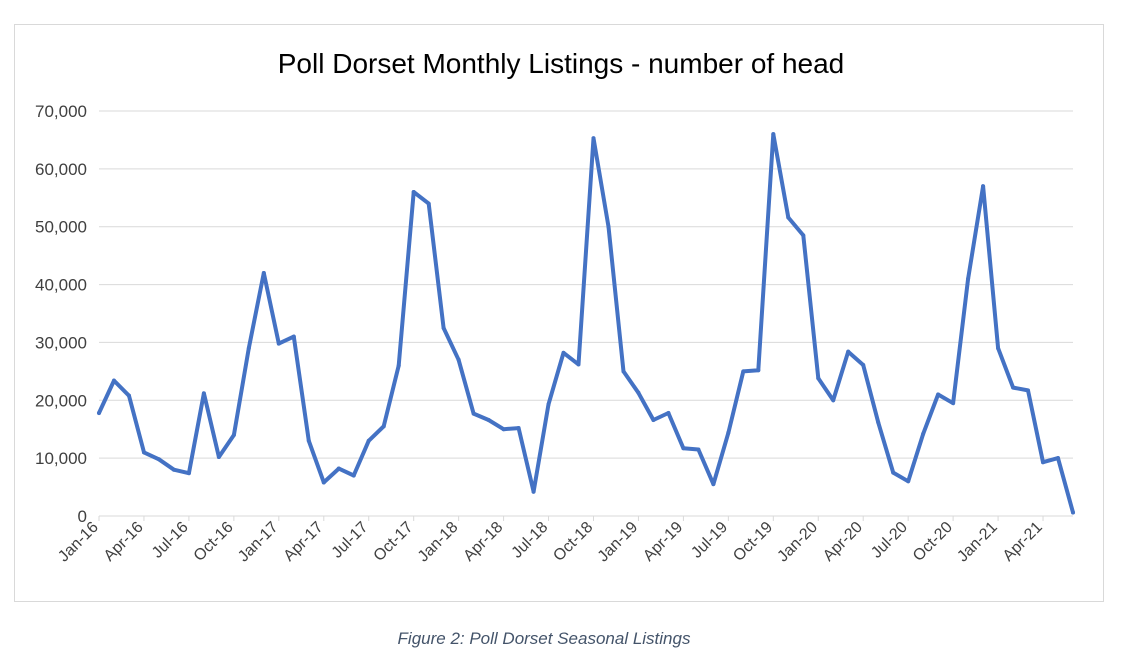 The height and width of the screenshot is (664, 1125). I want to click on y-tick-label: 30,000, so click(61, 342).